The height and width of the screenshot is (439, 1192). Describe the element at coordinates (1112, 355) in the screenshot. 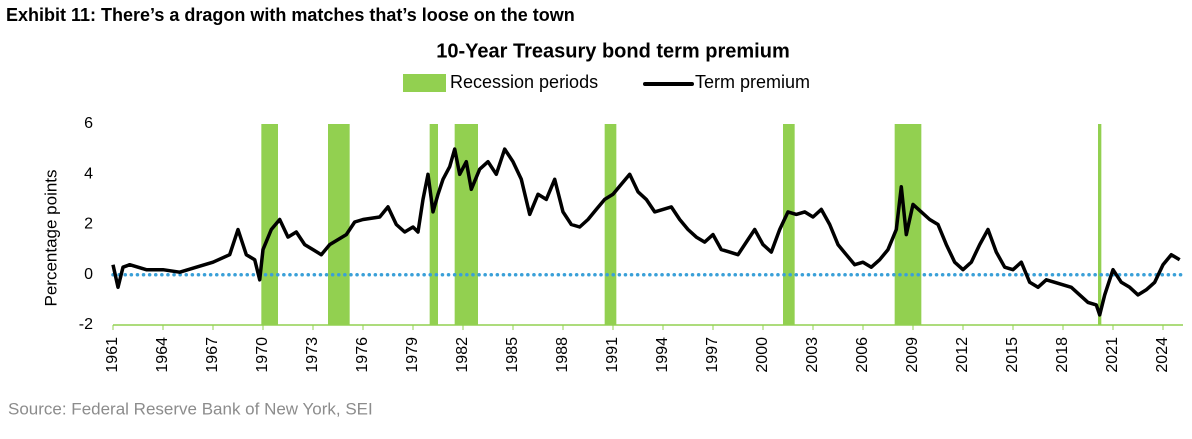

I see `x-tick-label: 2021` at that location.